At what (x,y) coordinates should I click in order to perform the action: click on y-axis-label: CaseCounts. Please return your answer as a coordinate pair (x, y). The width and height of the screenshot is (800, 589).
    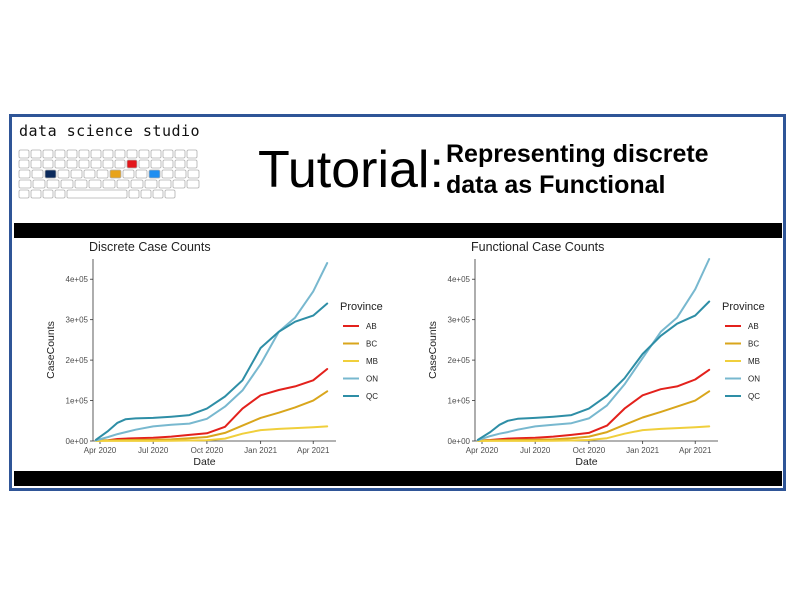
    Looking at the image, I should click on (51, 350).